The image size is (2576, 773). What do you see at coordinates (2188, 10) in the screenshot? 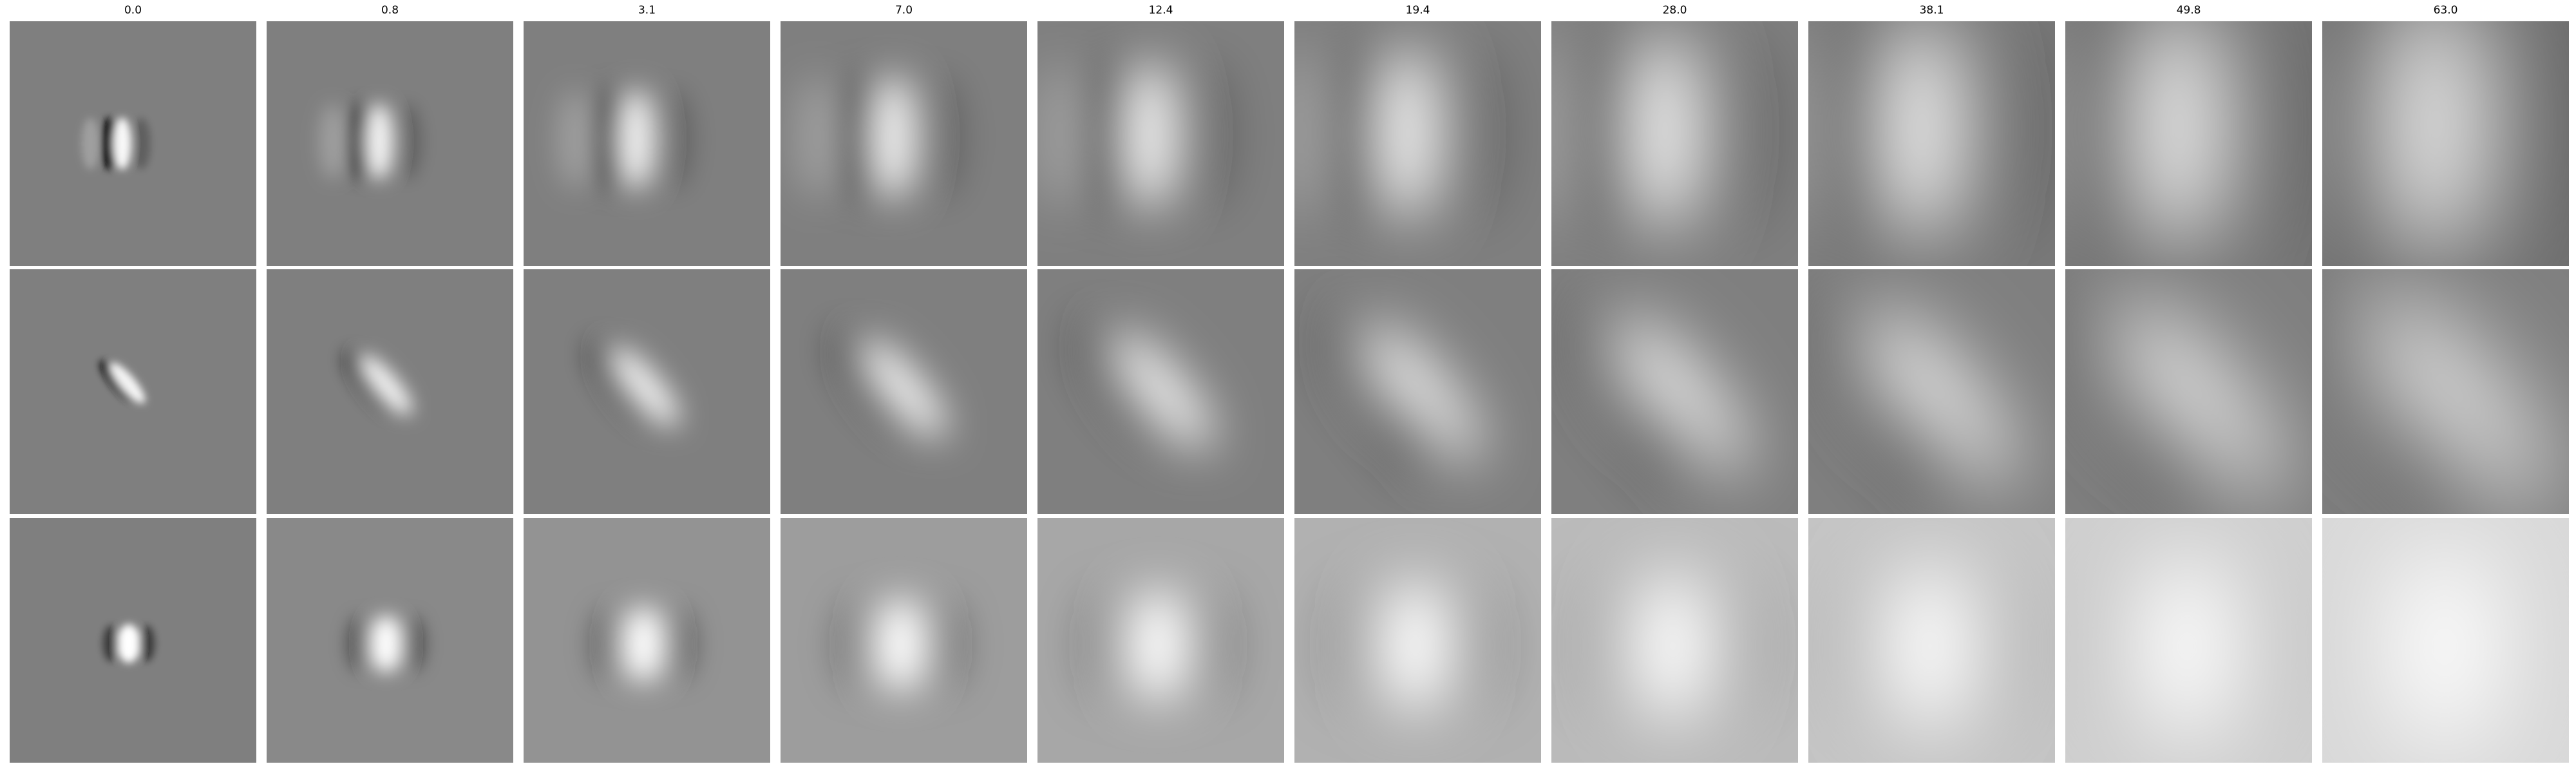
I see `column-title: 49.8` at bounding box center [2188, 10].